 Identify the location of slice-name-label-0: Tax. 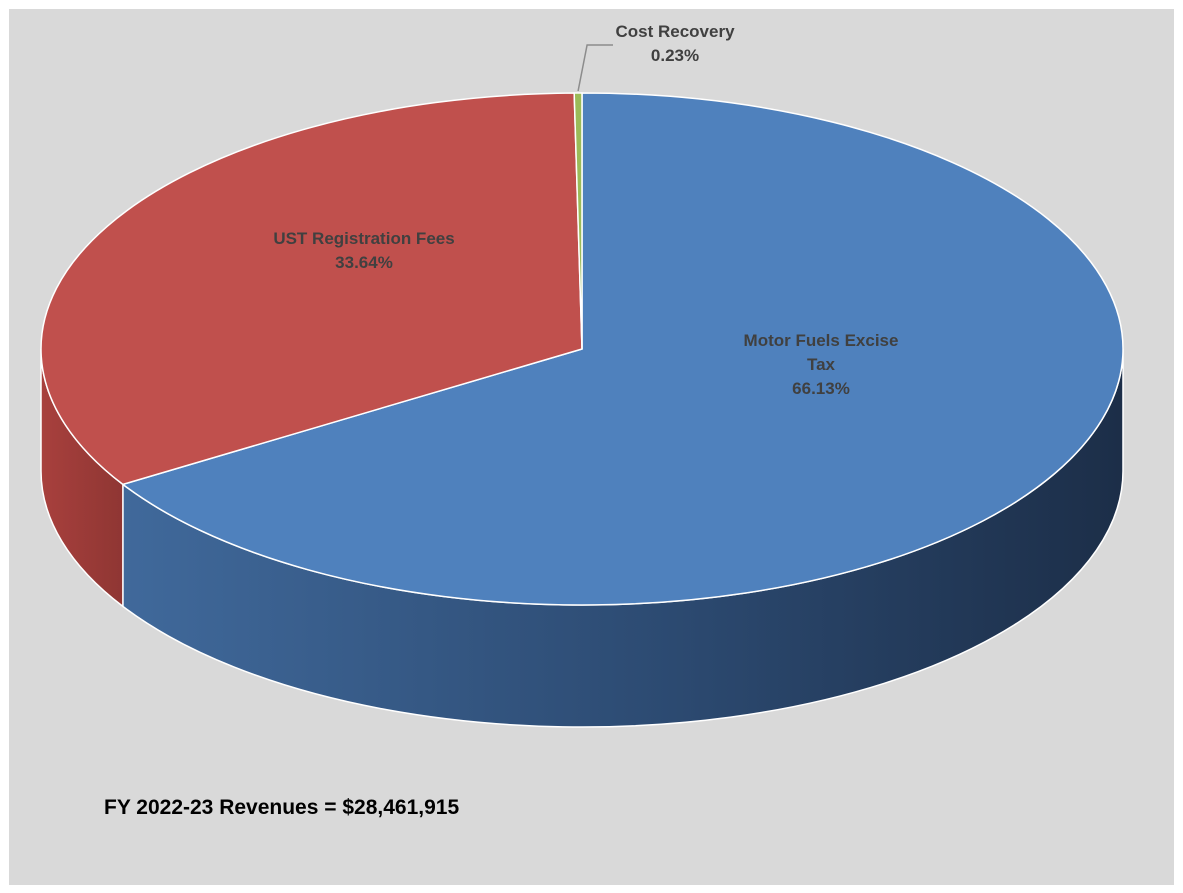
(821, 364).